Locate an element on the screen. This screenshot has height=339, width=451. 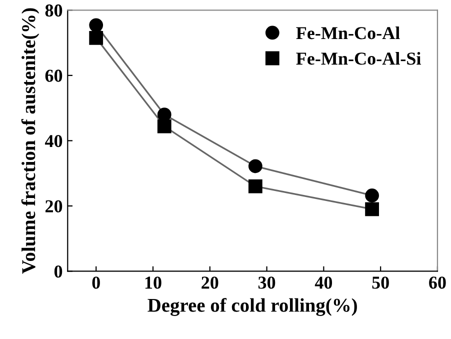
x-tick-label: 0 is located at coordinates (96, 282).